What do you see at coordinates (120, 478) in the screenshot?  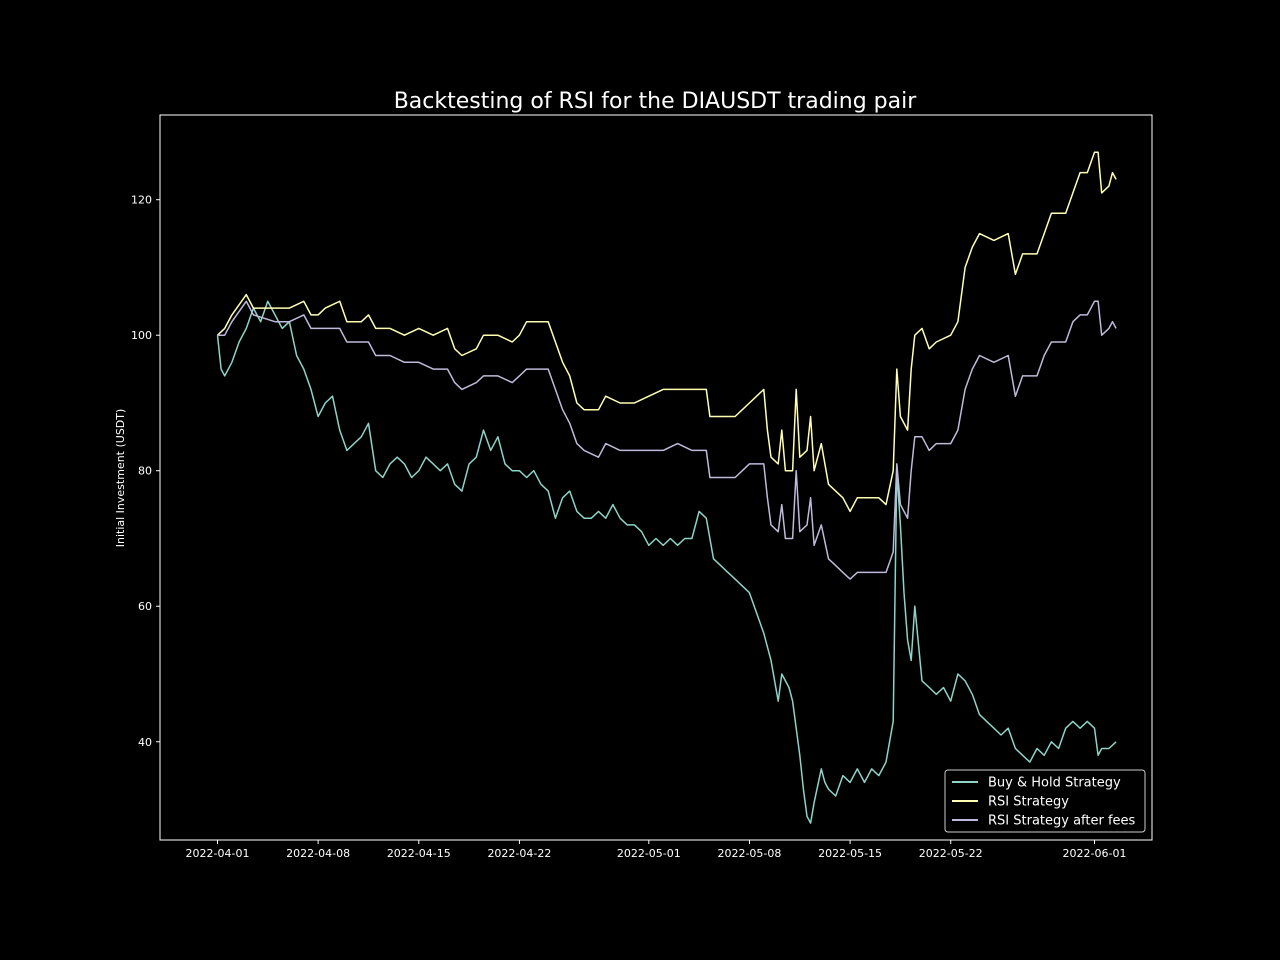 I see `y-axis-label: Initial Investment (USDT)` at bounding box center [120, 478].